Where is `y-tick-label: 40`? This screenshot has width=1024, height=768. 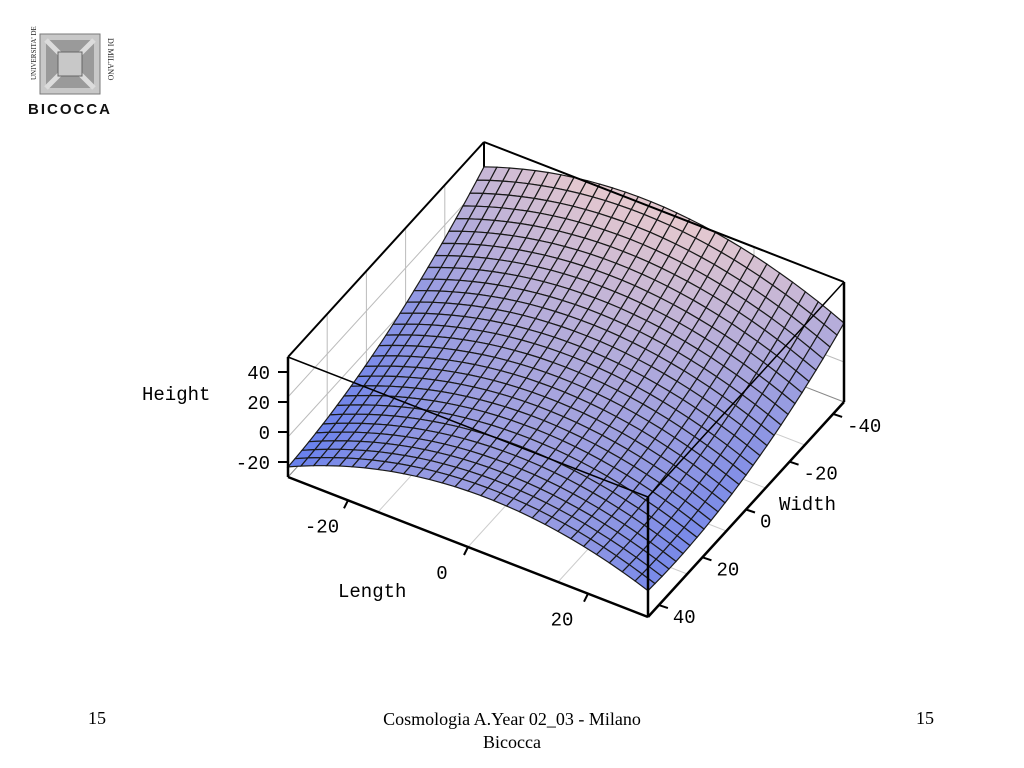 y-tick-label: 40 is located at coordinates (684, 618).